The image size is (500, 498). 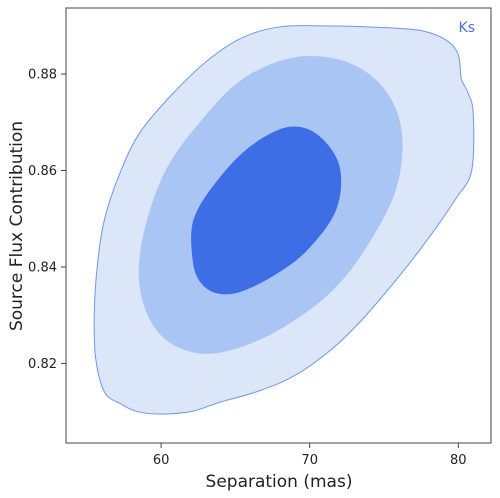 What do you see at coordinates (42, 267) in the screenshot?
I see `y-tick-label: 0.84` at bounding box center [42, 267].